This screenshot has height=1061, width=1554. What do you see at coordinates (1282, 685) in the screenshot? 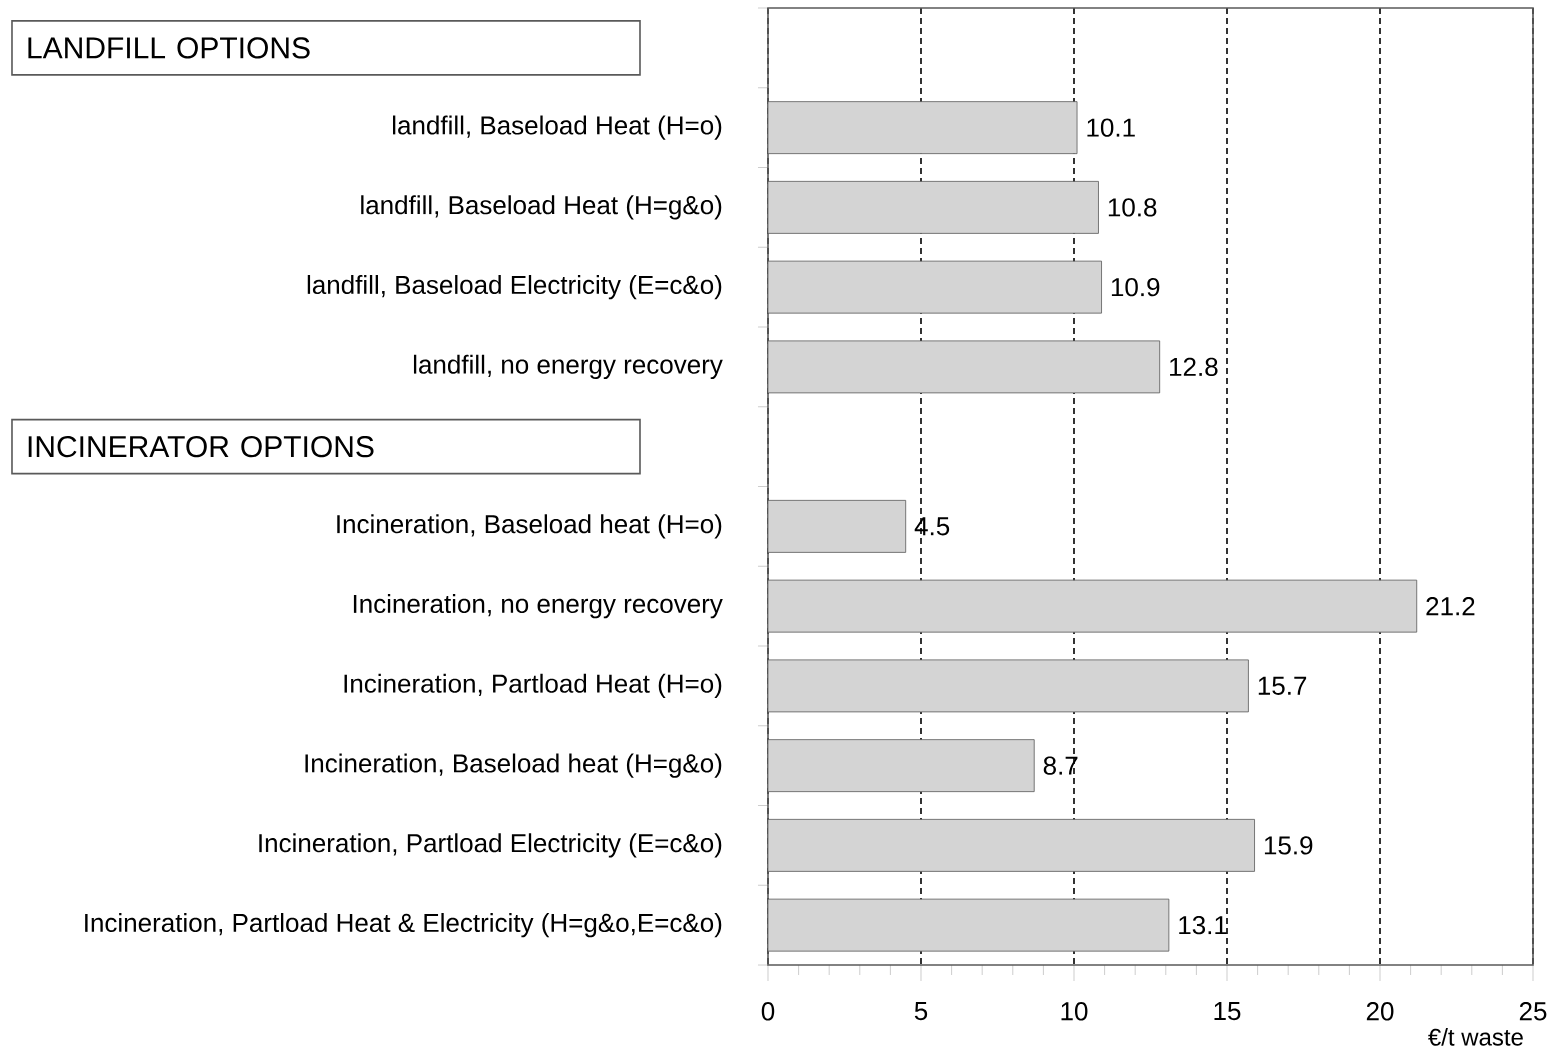
I see `data-label: 15.7` at bounding box center [1282, 685].